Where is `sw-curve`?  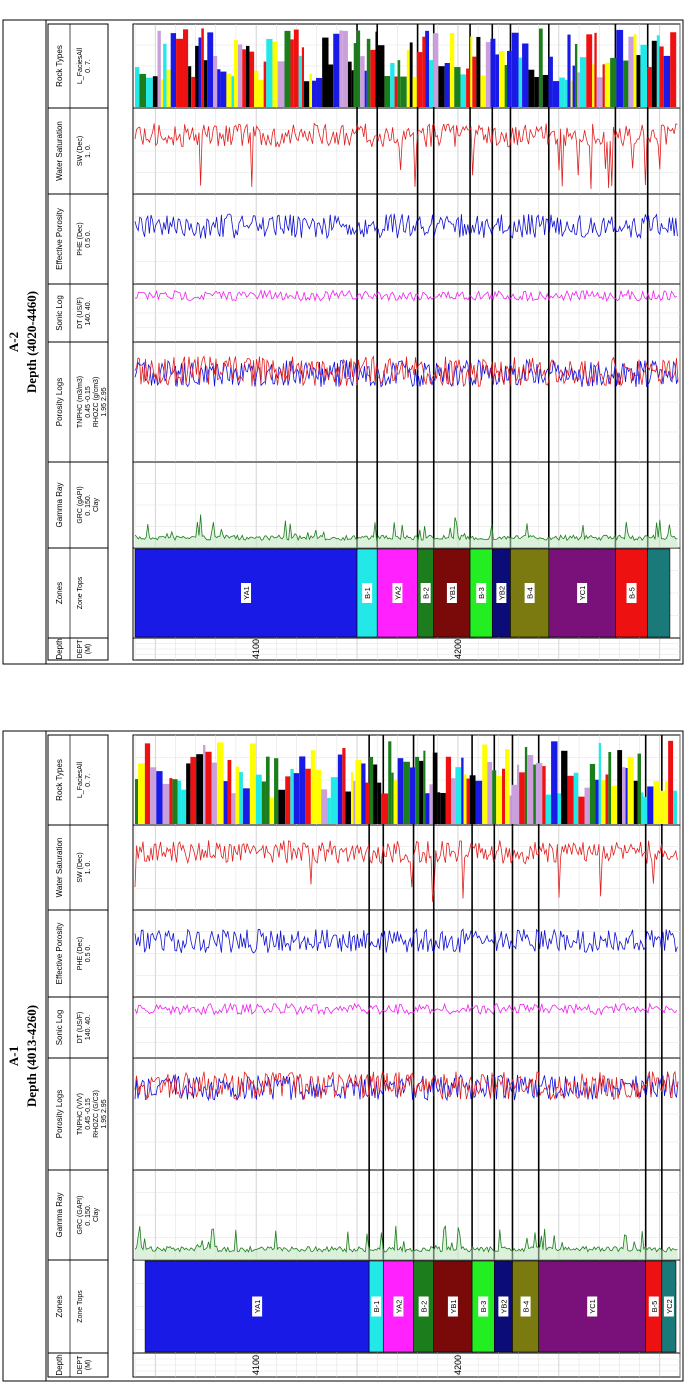 sw-curve is located at coordinates (406, 156).